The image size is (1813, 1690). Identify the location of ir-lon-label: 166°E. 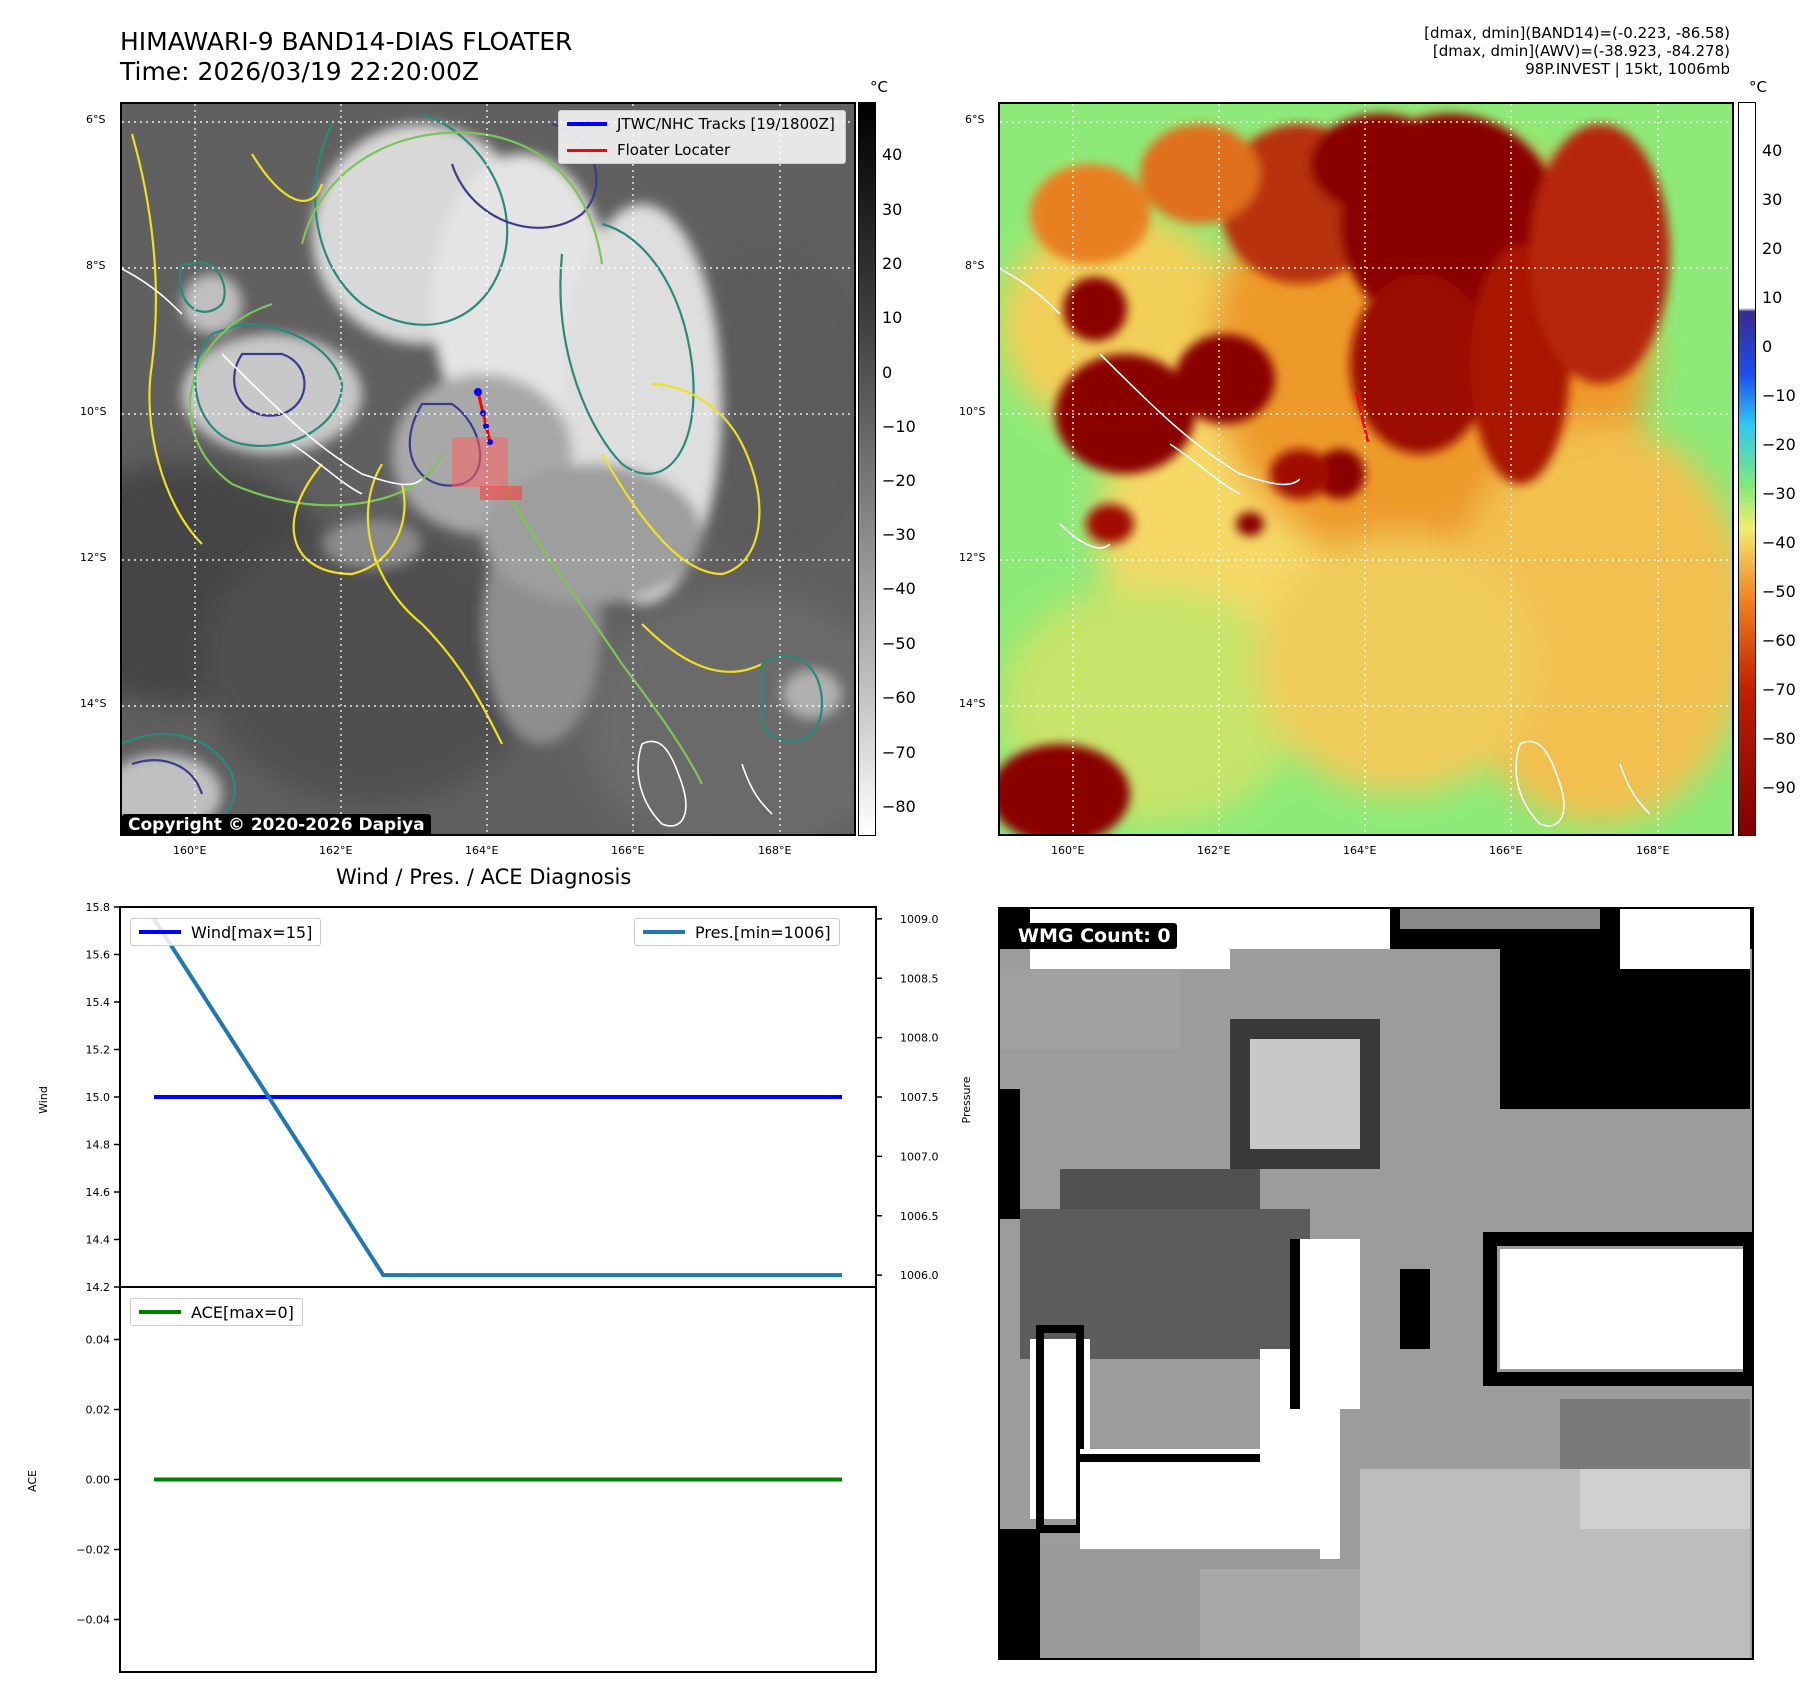
(628, 850).